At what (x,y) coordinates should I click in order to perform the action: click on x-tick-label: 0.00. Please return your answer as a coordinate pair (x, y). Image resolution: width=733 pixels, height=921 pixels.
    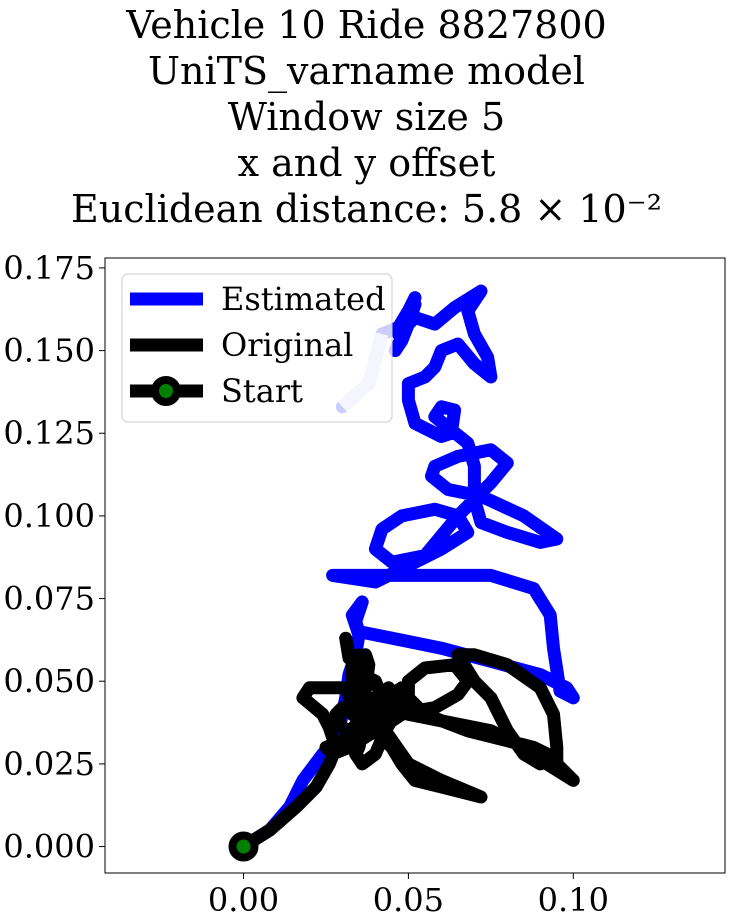
    Looking at the image, I should click on (243, 900).